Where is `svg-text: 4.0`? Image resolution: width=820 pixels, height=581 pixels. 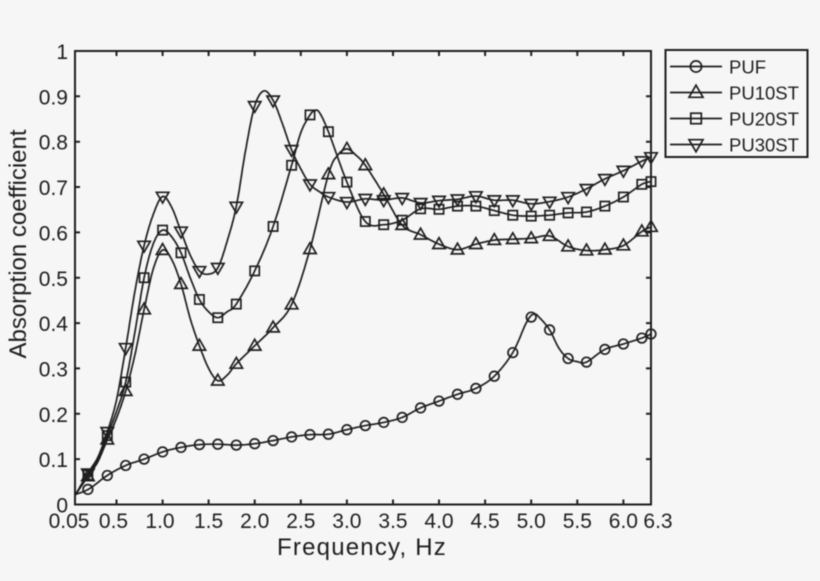
svg-text: 4.0 is located at coordinates (438, 521).